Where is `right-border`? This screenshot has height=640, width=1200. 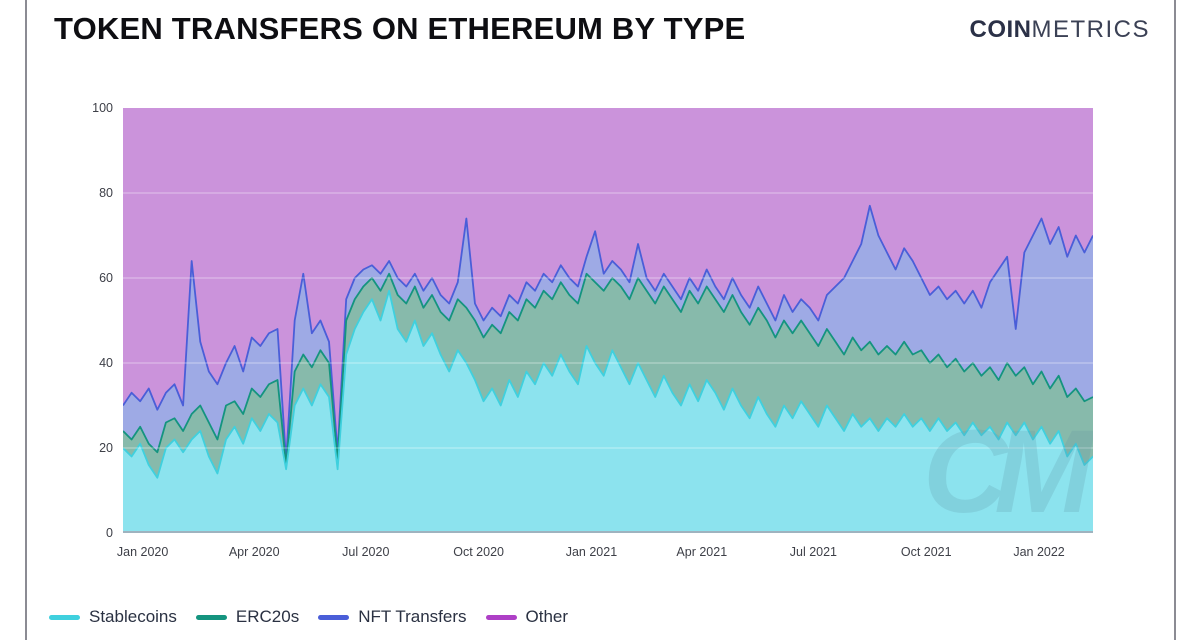 right-border is located at coordinates (1175, 320).